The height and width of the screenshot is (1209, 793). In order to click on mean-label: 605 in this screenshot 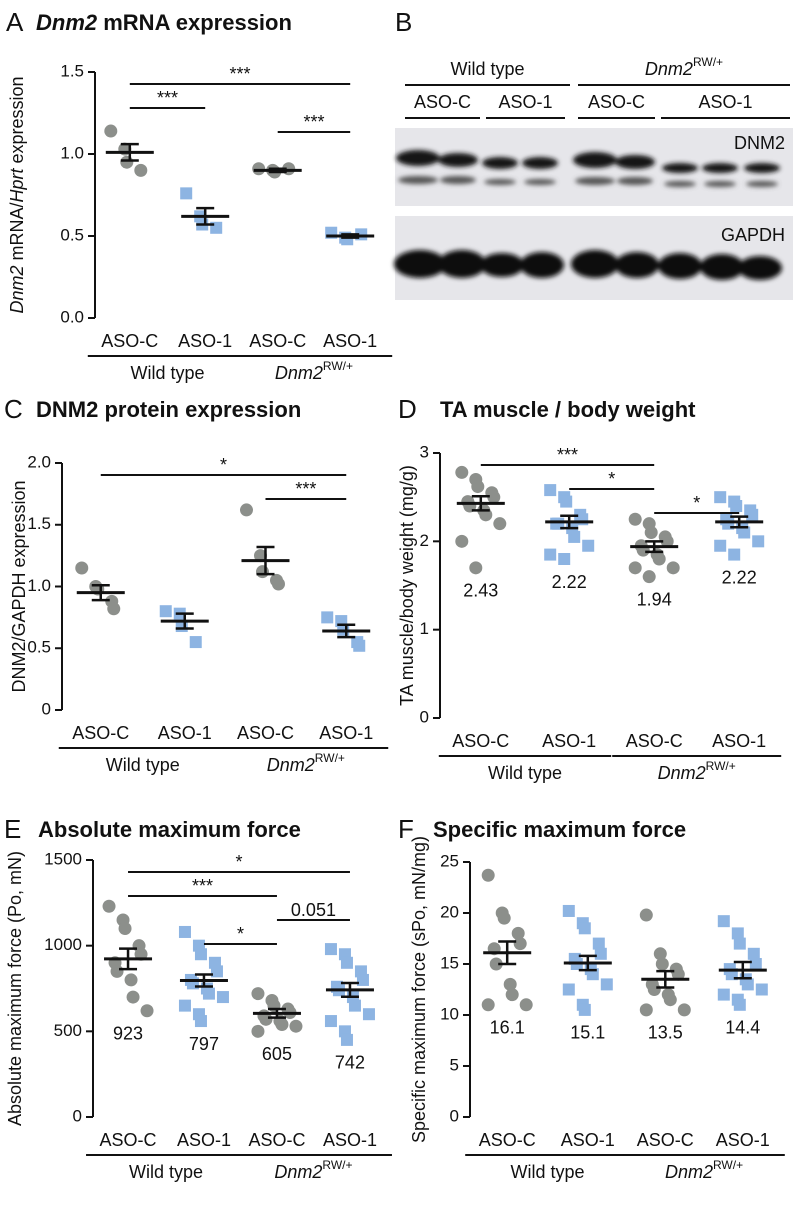, I will do `click(277, 1054)`.